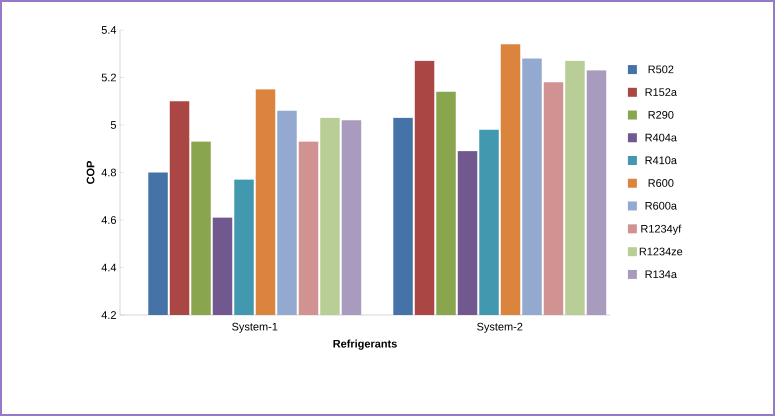 The height and width of the screenshot is (416, 775). I want to click on legend-label: R404a, so click(661, 138).